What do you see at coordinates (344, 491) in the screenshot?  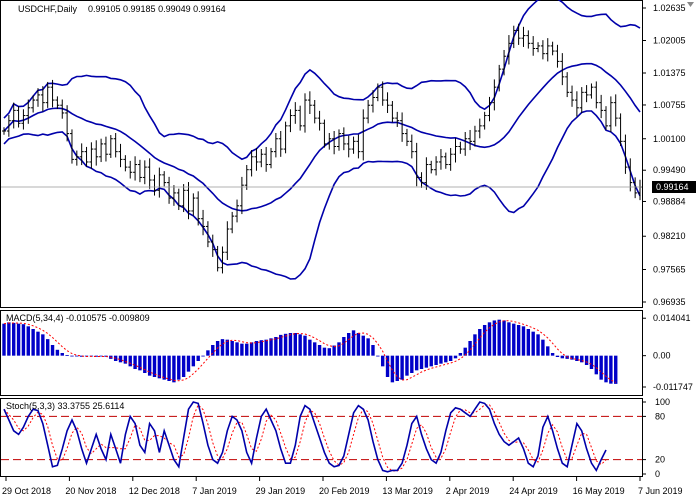 I see `x-tick-label: 20 Feb 2019` at bounding box center [344, 491].